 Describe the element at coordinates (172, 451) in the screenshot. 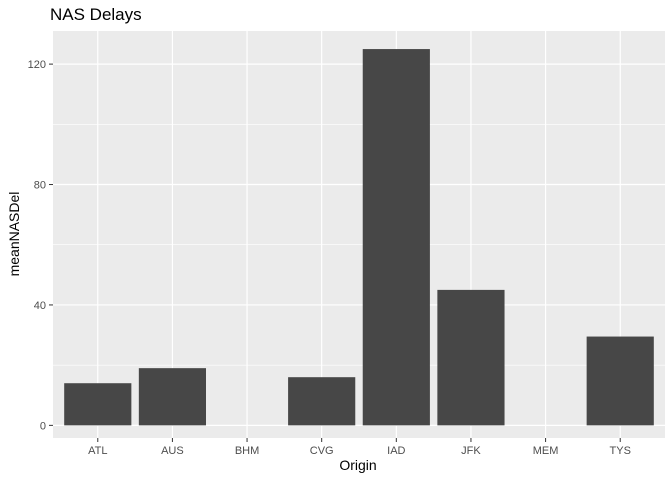

I see `x-tick-label-AUS: AUS` at that location.